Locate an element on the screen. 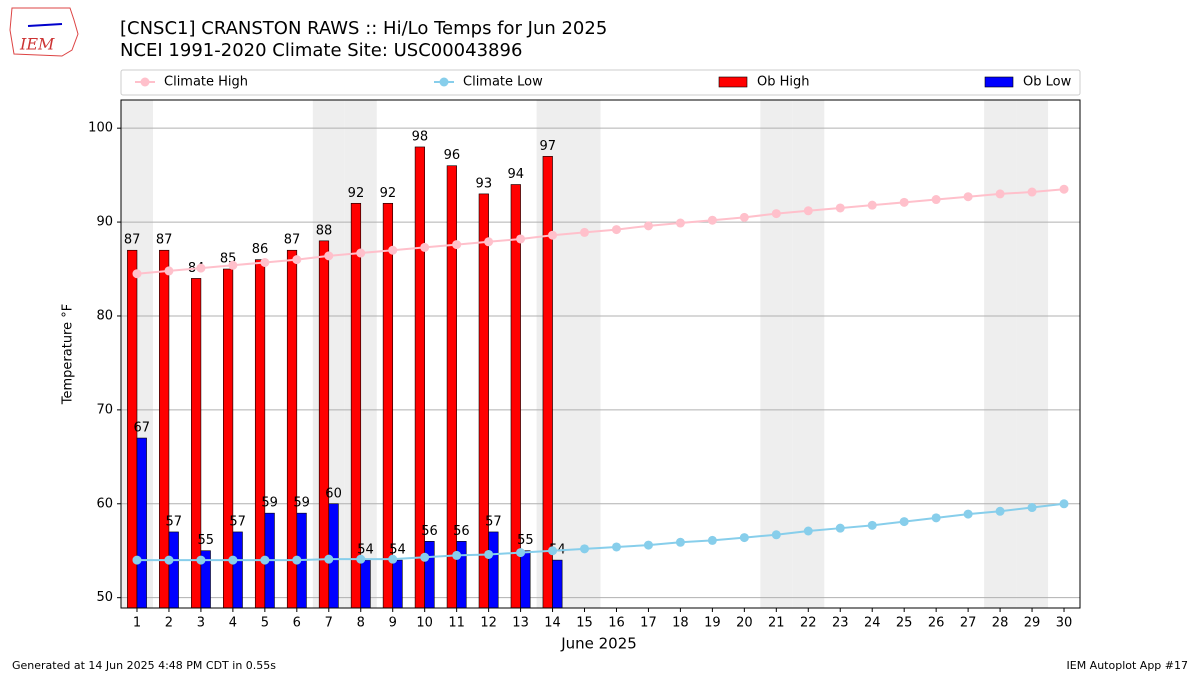 This screenshot has height=675, width=1200. x-tick-label: 25 is located at coordinates (904, 623).